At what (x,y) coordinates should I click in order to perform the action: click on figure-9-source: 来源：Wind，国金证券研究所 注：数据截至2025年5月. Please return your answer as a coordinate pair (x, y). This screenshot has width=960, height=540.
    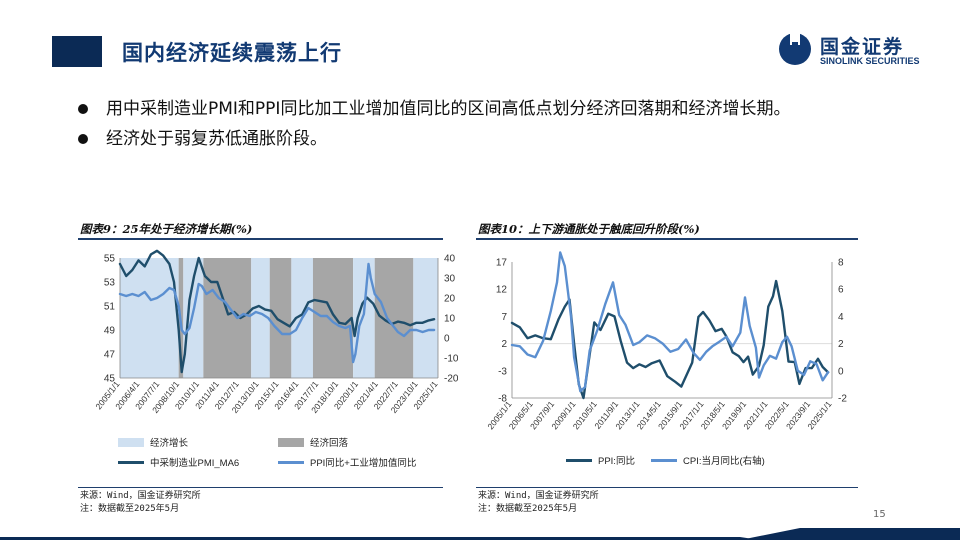
    Looking at the image, I should click on (140, 503).